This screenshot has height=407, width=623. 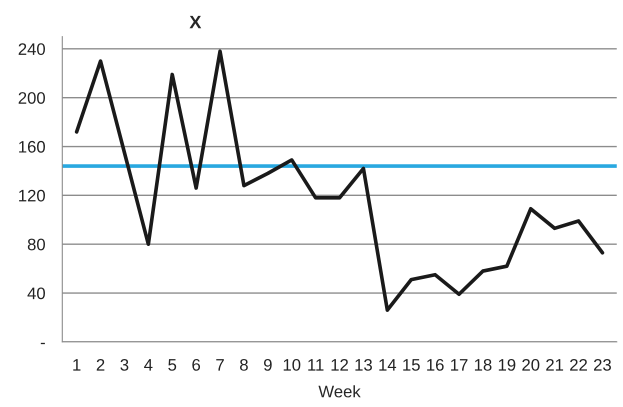 I want to click on x-tick-label: 10, so click(x=292, y=364).